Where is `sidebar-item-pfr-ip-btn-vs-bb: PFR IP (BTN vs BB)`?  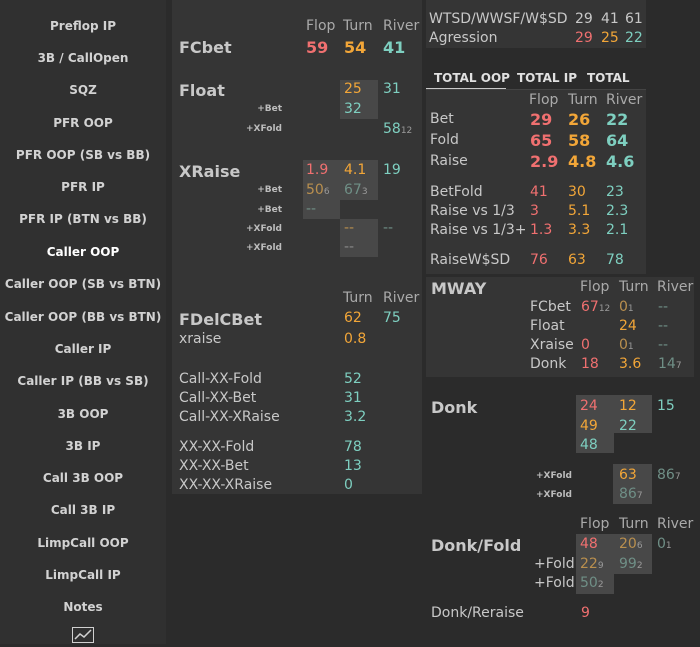 sidebar-item-pfr-ip-btn-vs-bb: PFR IP (BTN vs BB) is located at coordinates (83, 219).